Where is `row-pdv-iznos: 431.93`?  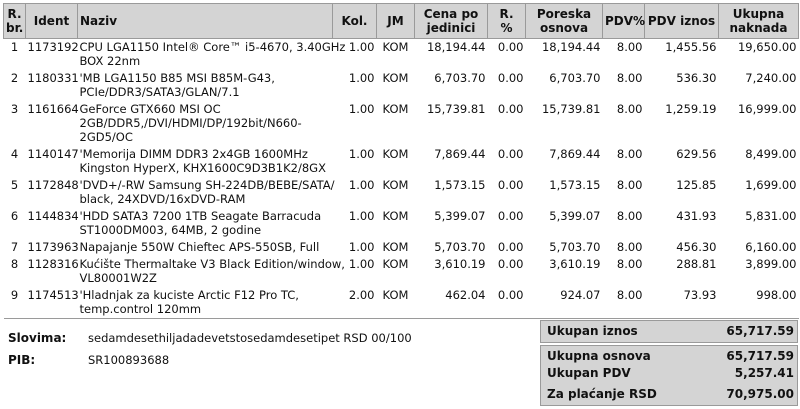
row-pdv-iznos: 431.93 is located at coordinates (696, 216).